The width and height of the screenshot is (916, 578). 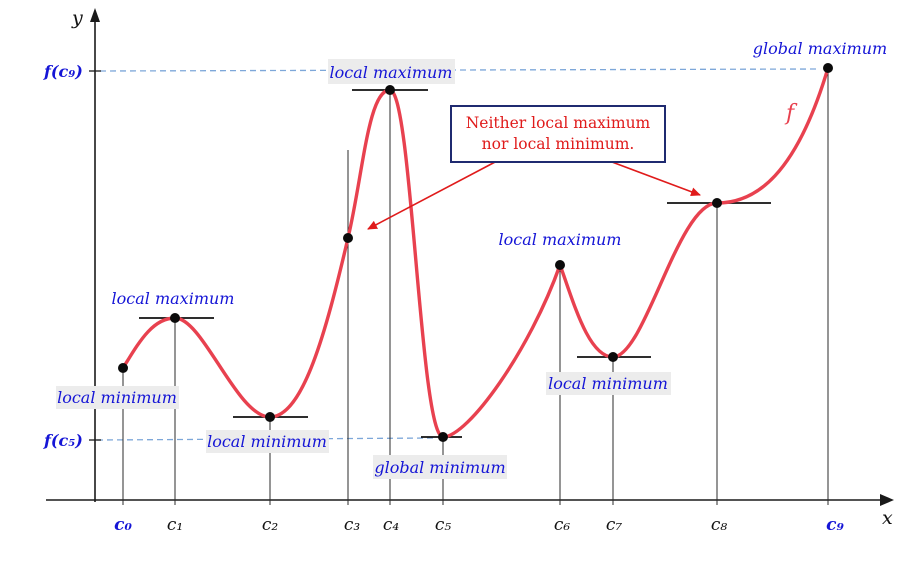 I want to click on critical-point-c2, so click(x=270, y=417).